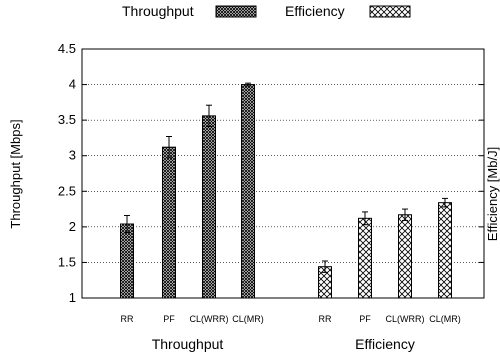 This screenshot has width=500, height=360. Describe the element at coordinates (158, 11) in the screenshot. I see `legend-label-throughput: Throughput` at that location.